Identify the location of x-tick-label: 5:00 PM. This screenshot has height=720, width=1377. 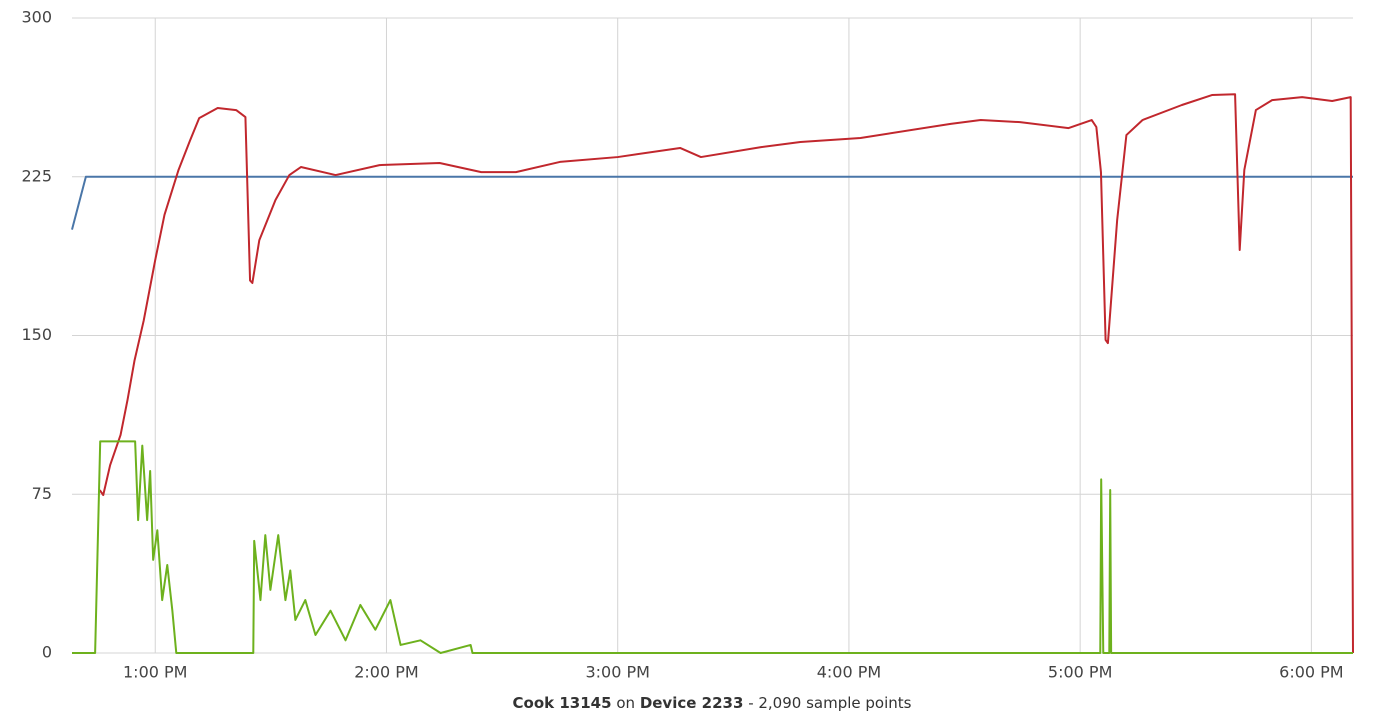
(1080, 672).